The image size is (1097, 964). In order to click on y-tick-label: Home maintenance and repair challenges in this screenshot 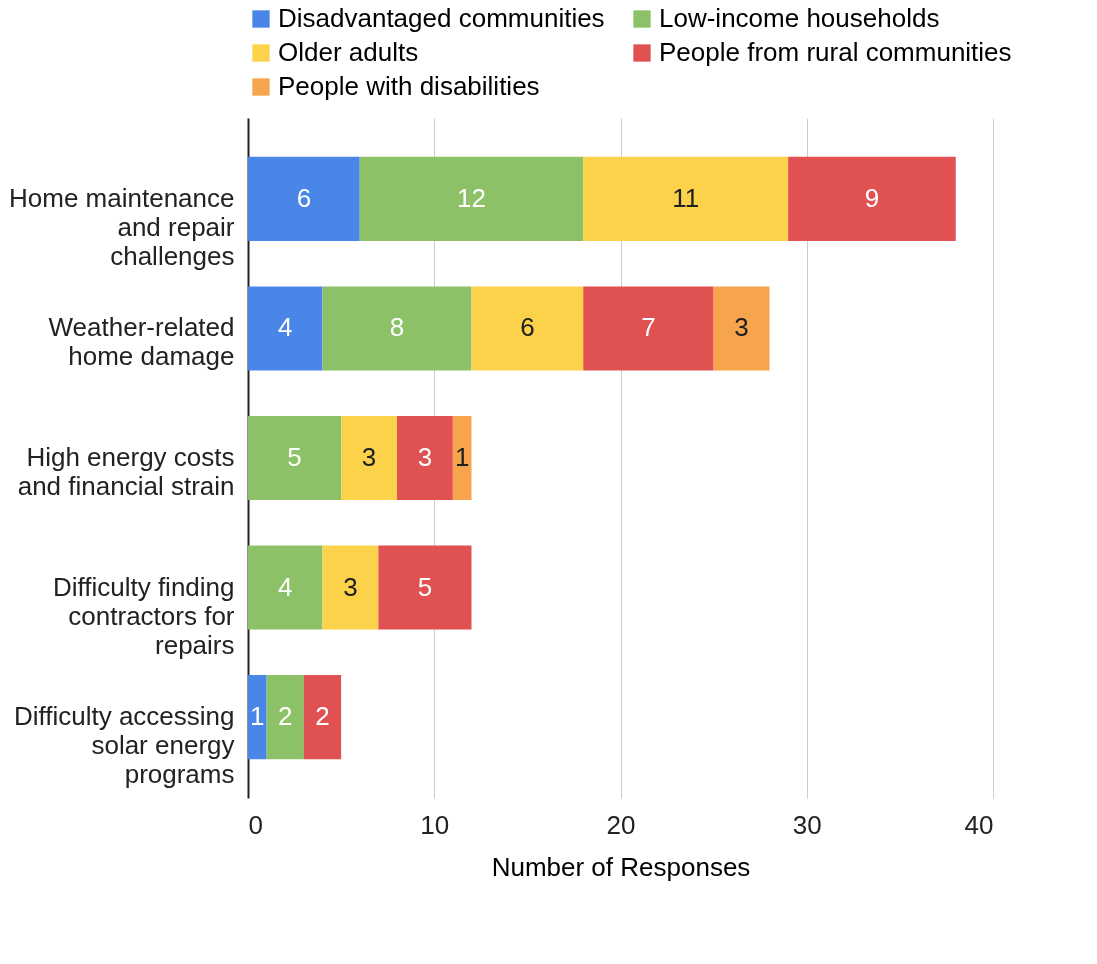, I will do `click(122, 226)`.